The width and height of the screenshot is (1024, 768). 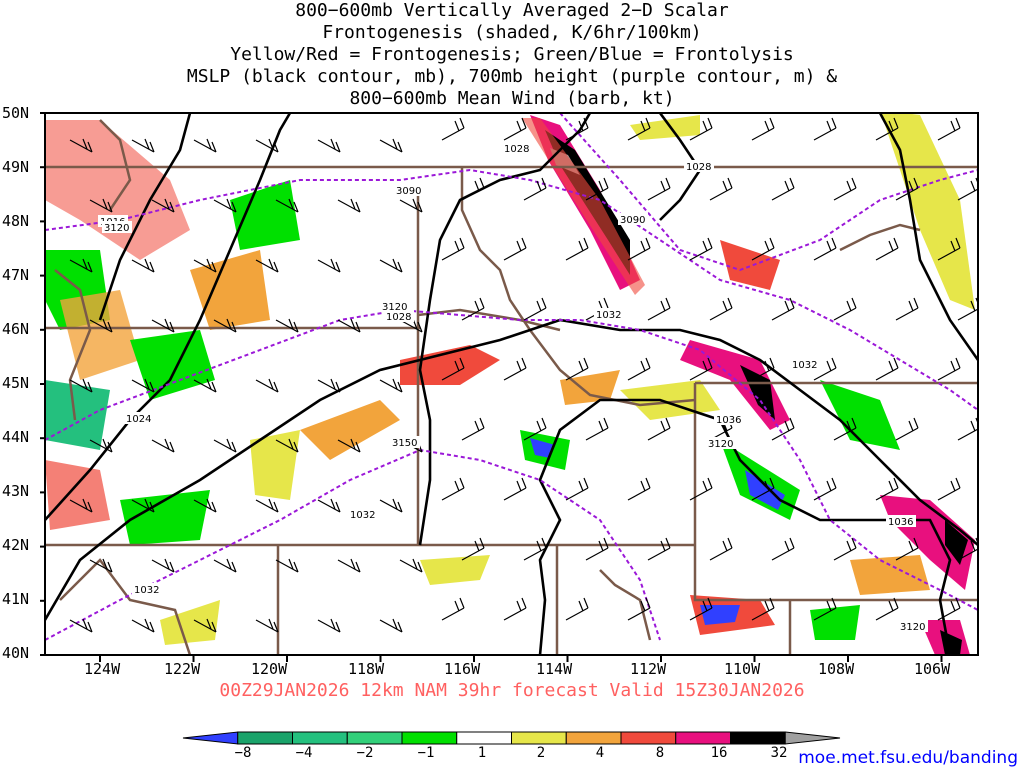 I want to click on mslp-label: 1028, so click(x=698, y=167).